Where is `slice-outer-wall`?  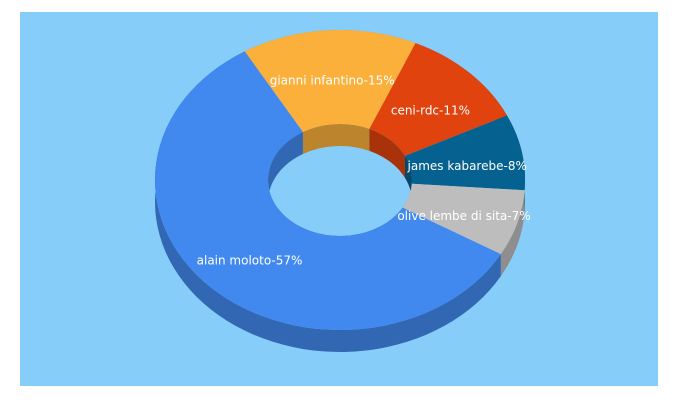
slice-outer-wall is located at coordinates (512, 233).